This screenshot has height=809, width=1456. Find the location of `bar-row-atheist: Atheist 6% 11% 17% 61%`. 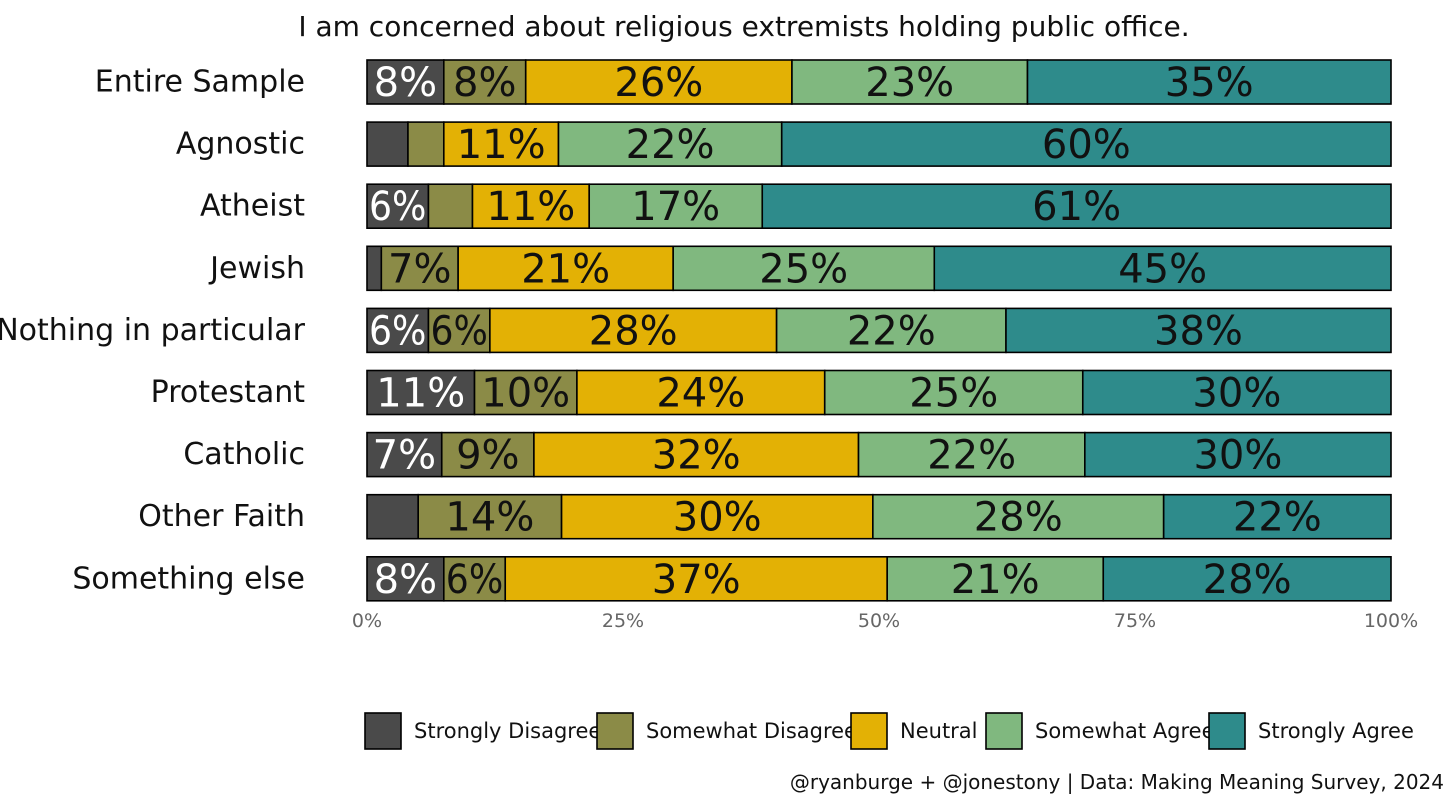

bar-row-atheist: Atheist 6% 11% 17% 61% is located at coordinates (796, 206).